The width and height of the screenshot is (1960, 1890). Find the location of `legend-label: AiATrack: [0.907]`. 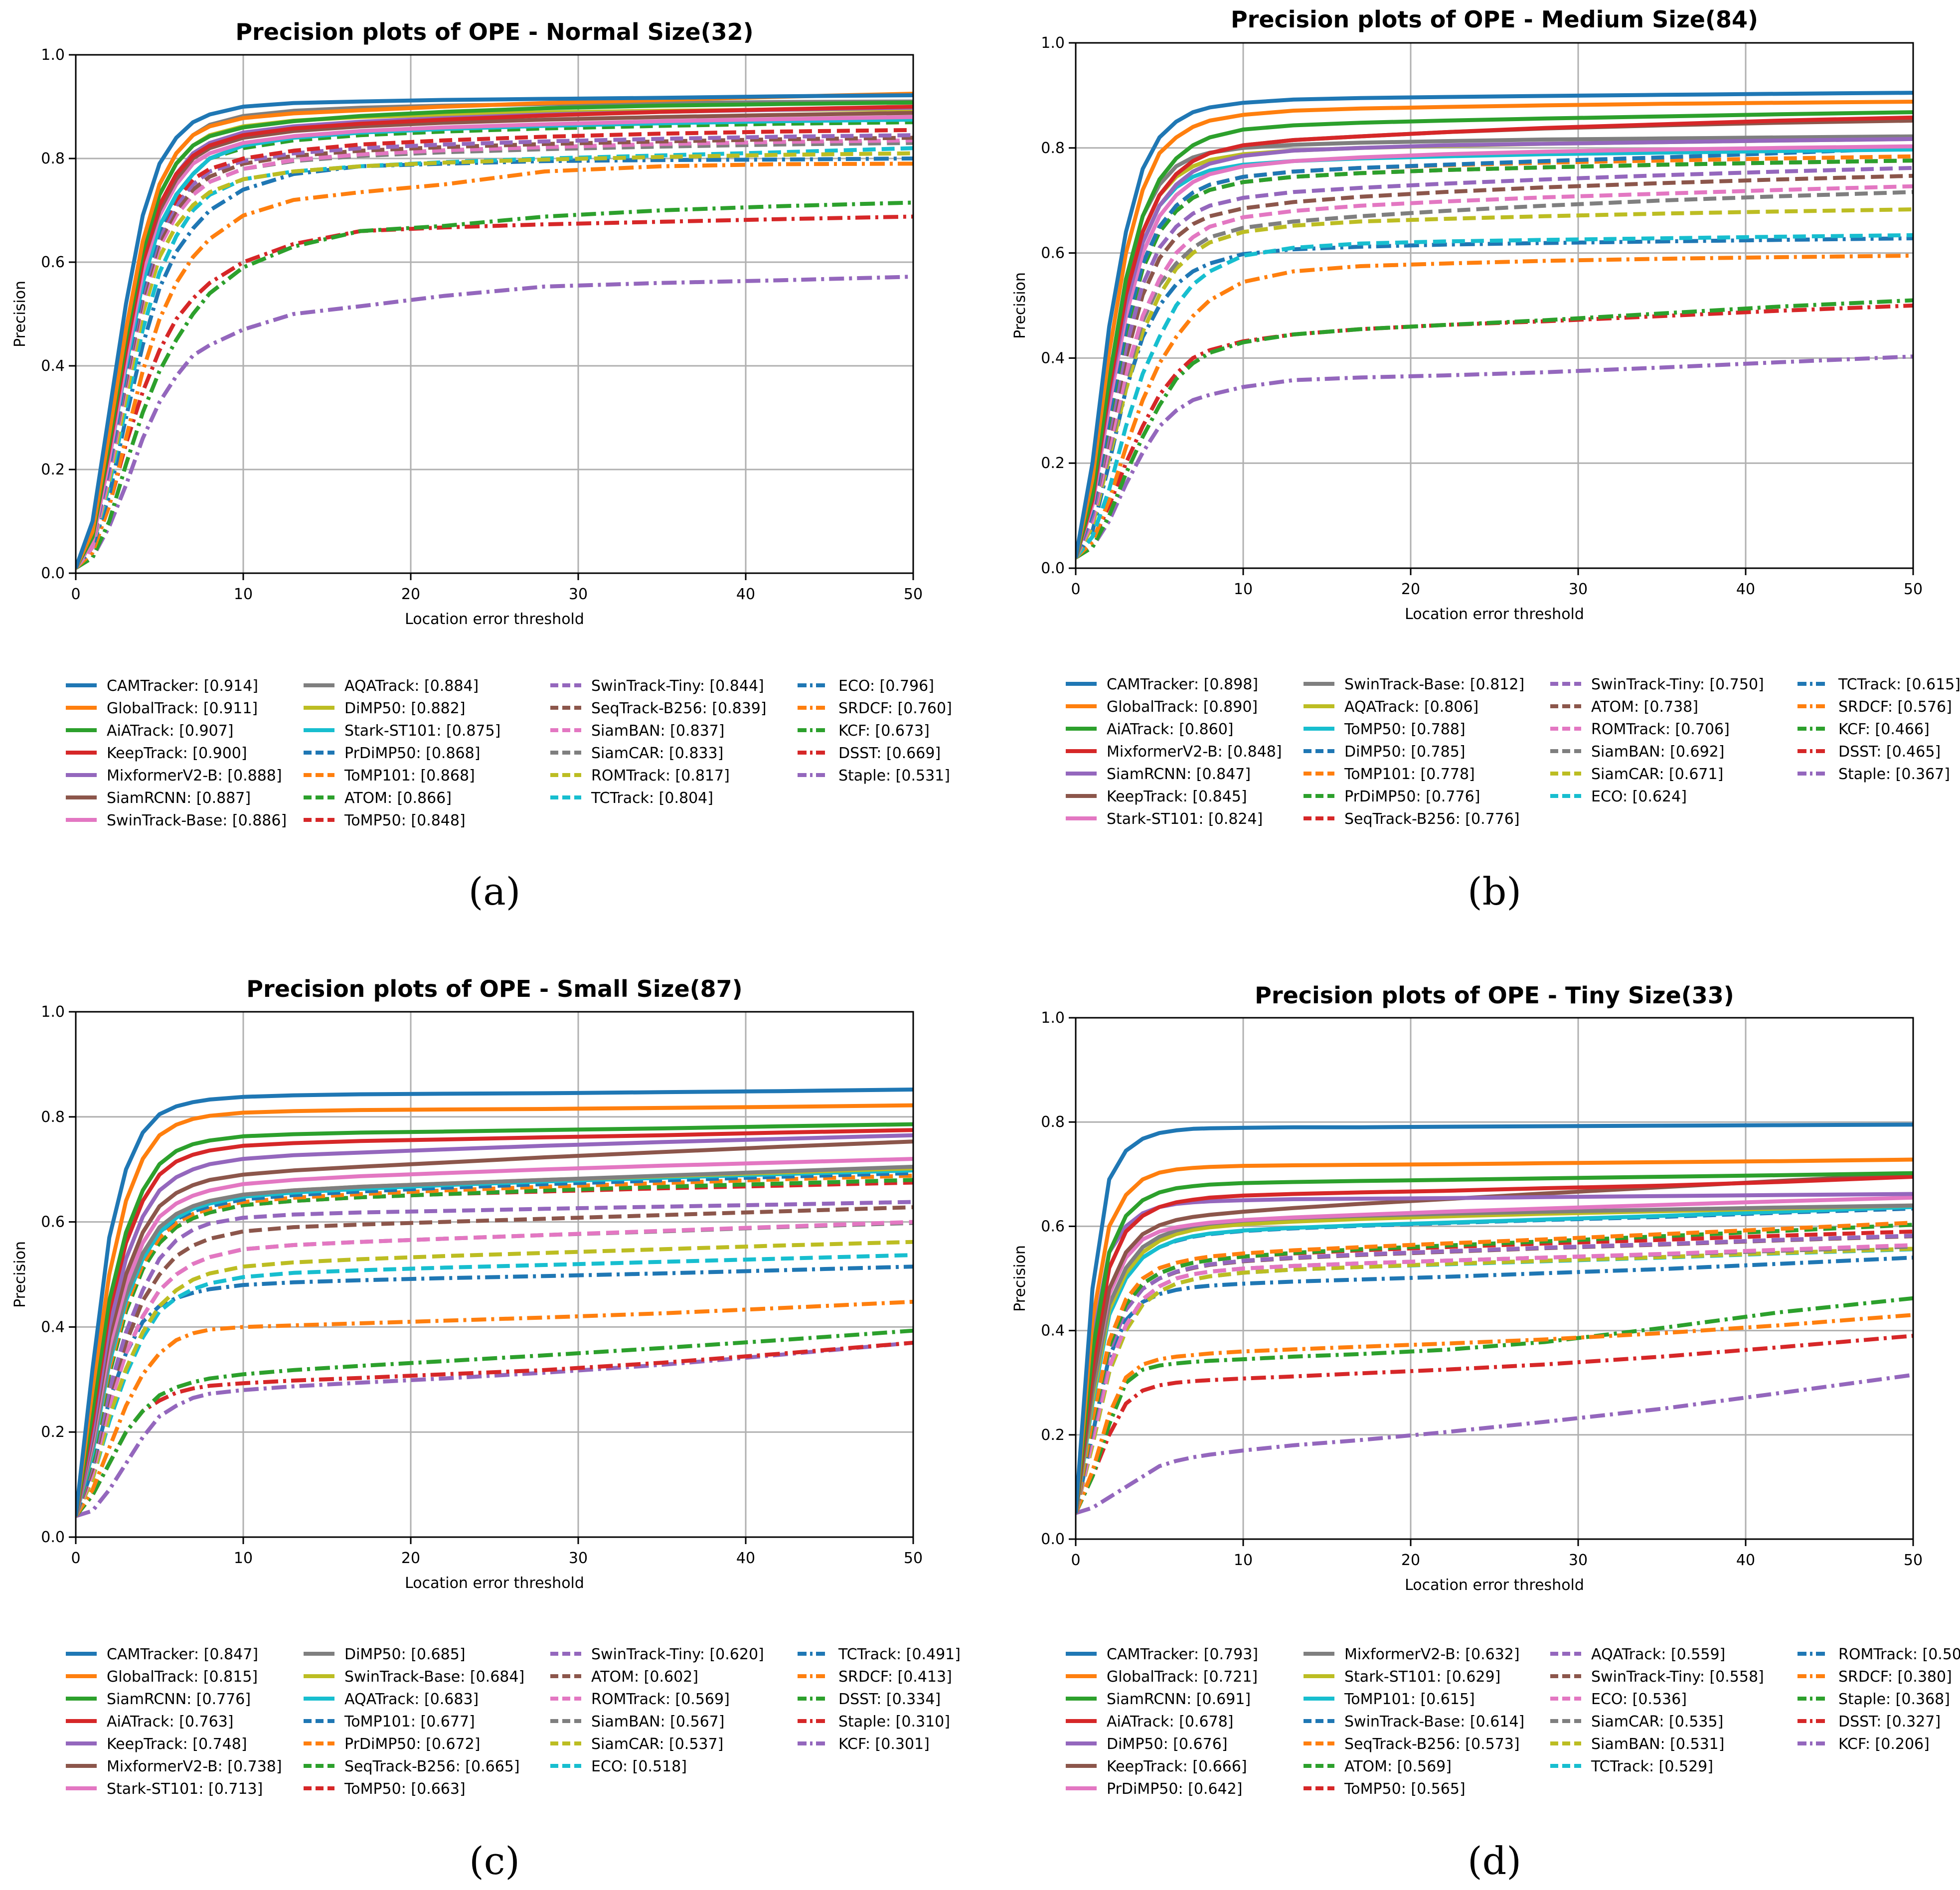

legend-label: AiATrack: [0.907] is located at coordinates (170, 731).